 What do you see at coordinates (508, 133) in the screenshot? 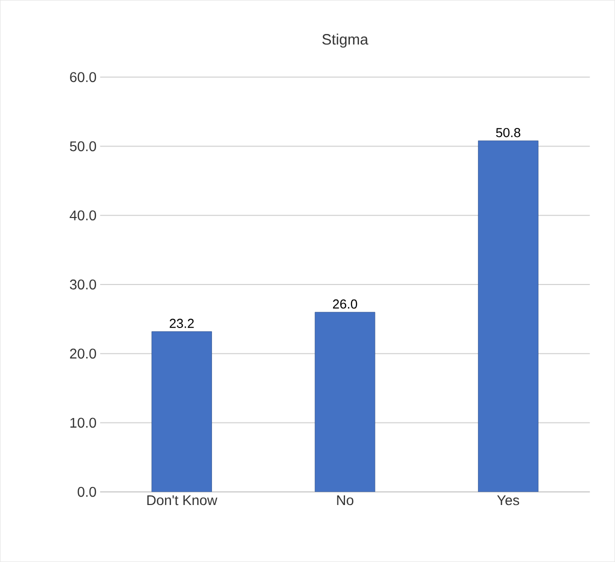
I see `data-label: 50.8` at bounding box center [508, 133].